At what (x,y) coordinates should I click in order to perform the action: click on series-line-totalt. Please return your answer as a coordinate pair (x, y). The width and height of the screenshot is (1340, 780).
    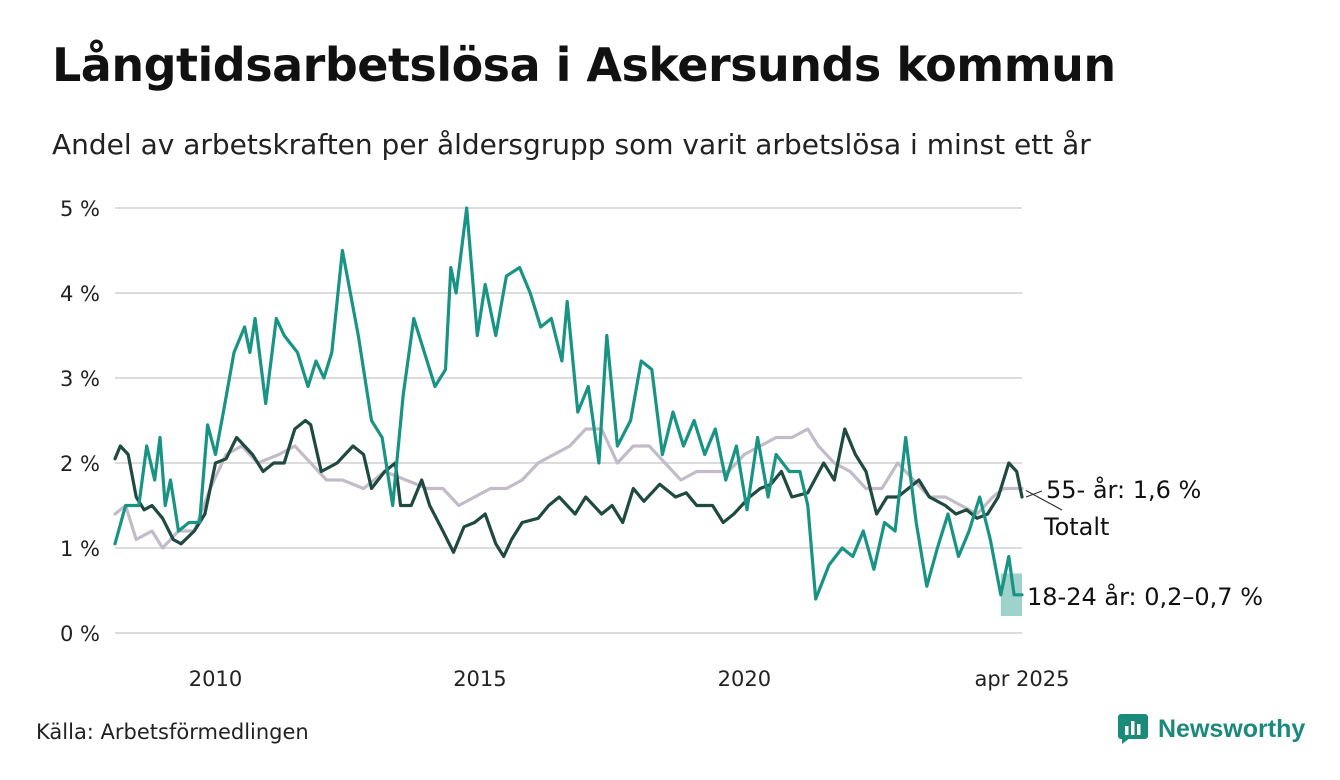
    Looking at the image, I should click on (568, 488).